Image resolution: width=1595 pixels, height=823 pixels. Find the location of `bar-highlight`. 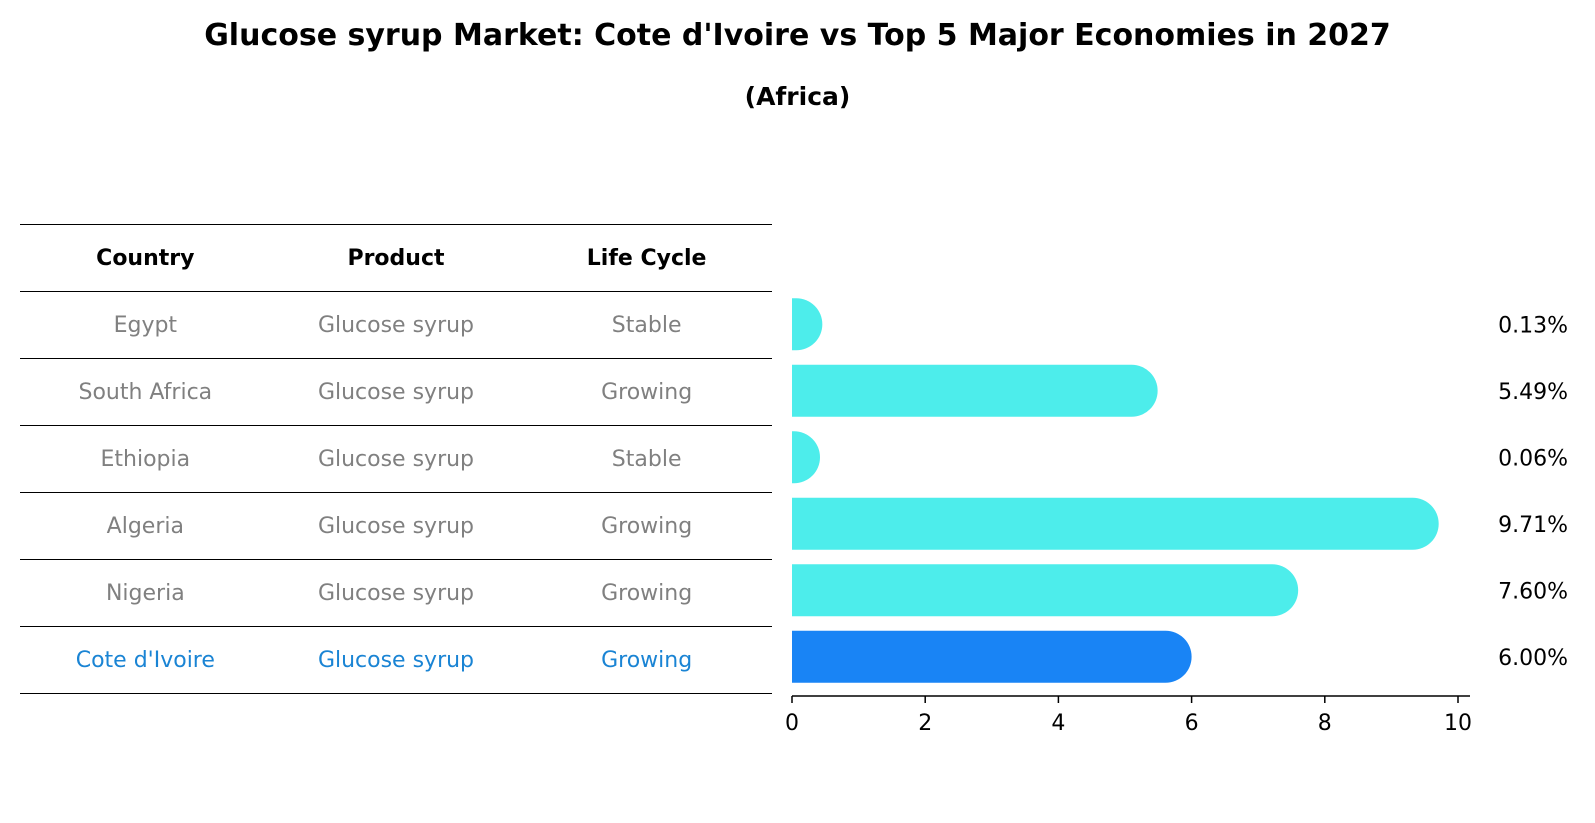

bar-highlight is located at coordinates (992, 656).